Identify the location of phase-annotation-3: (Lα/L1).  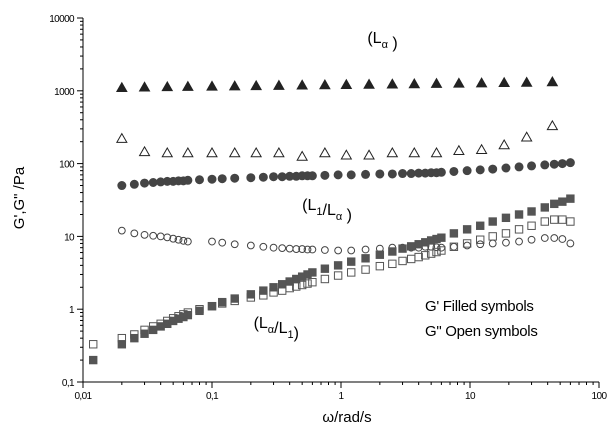
(276, 328).